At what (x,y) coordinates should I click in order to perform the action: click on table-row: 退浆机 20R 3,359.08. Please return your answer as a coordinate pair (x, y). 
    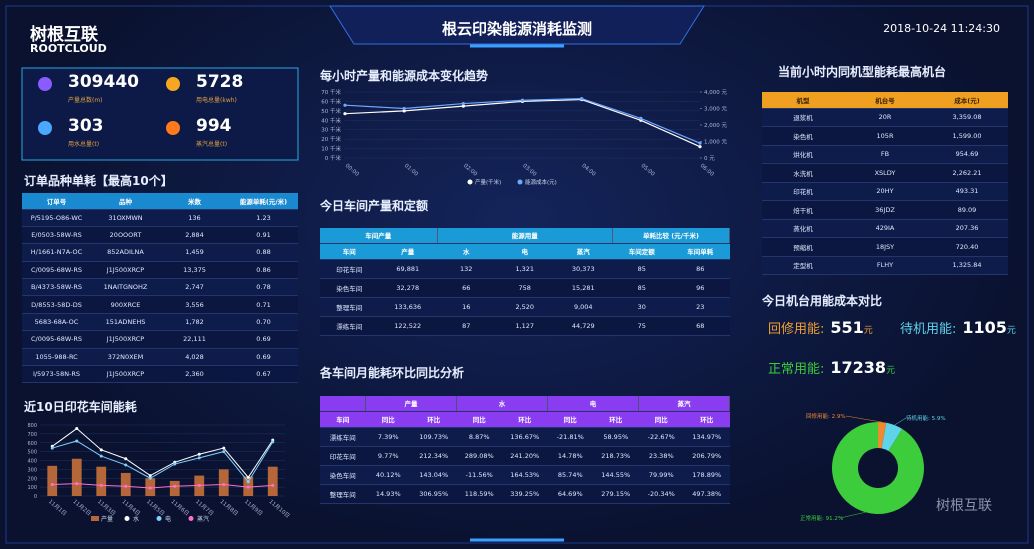
    Looking at the image, I should click on (885, 117).